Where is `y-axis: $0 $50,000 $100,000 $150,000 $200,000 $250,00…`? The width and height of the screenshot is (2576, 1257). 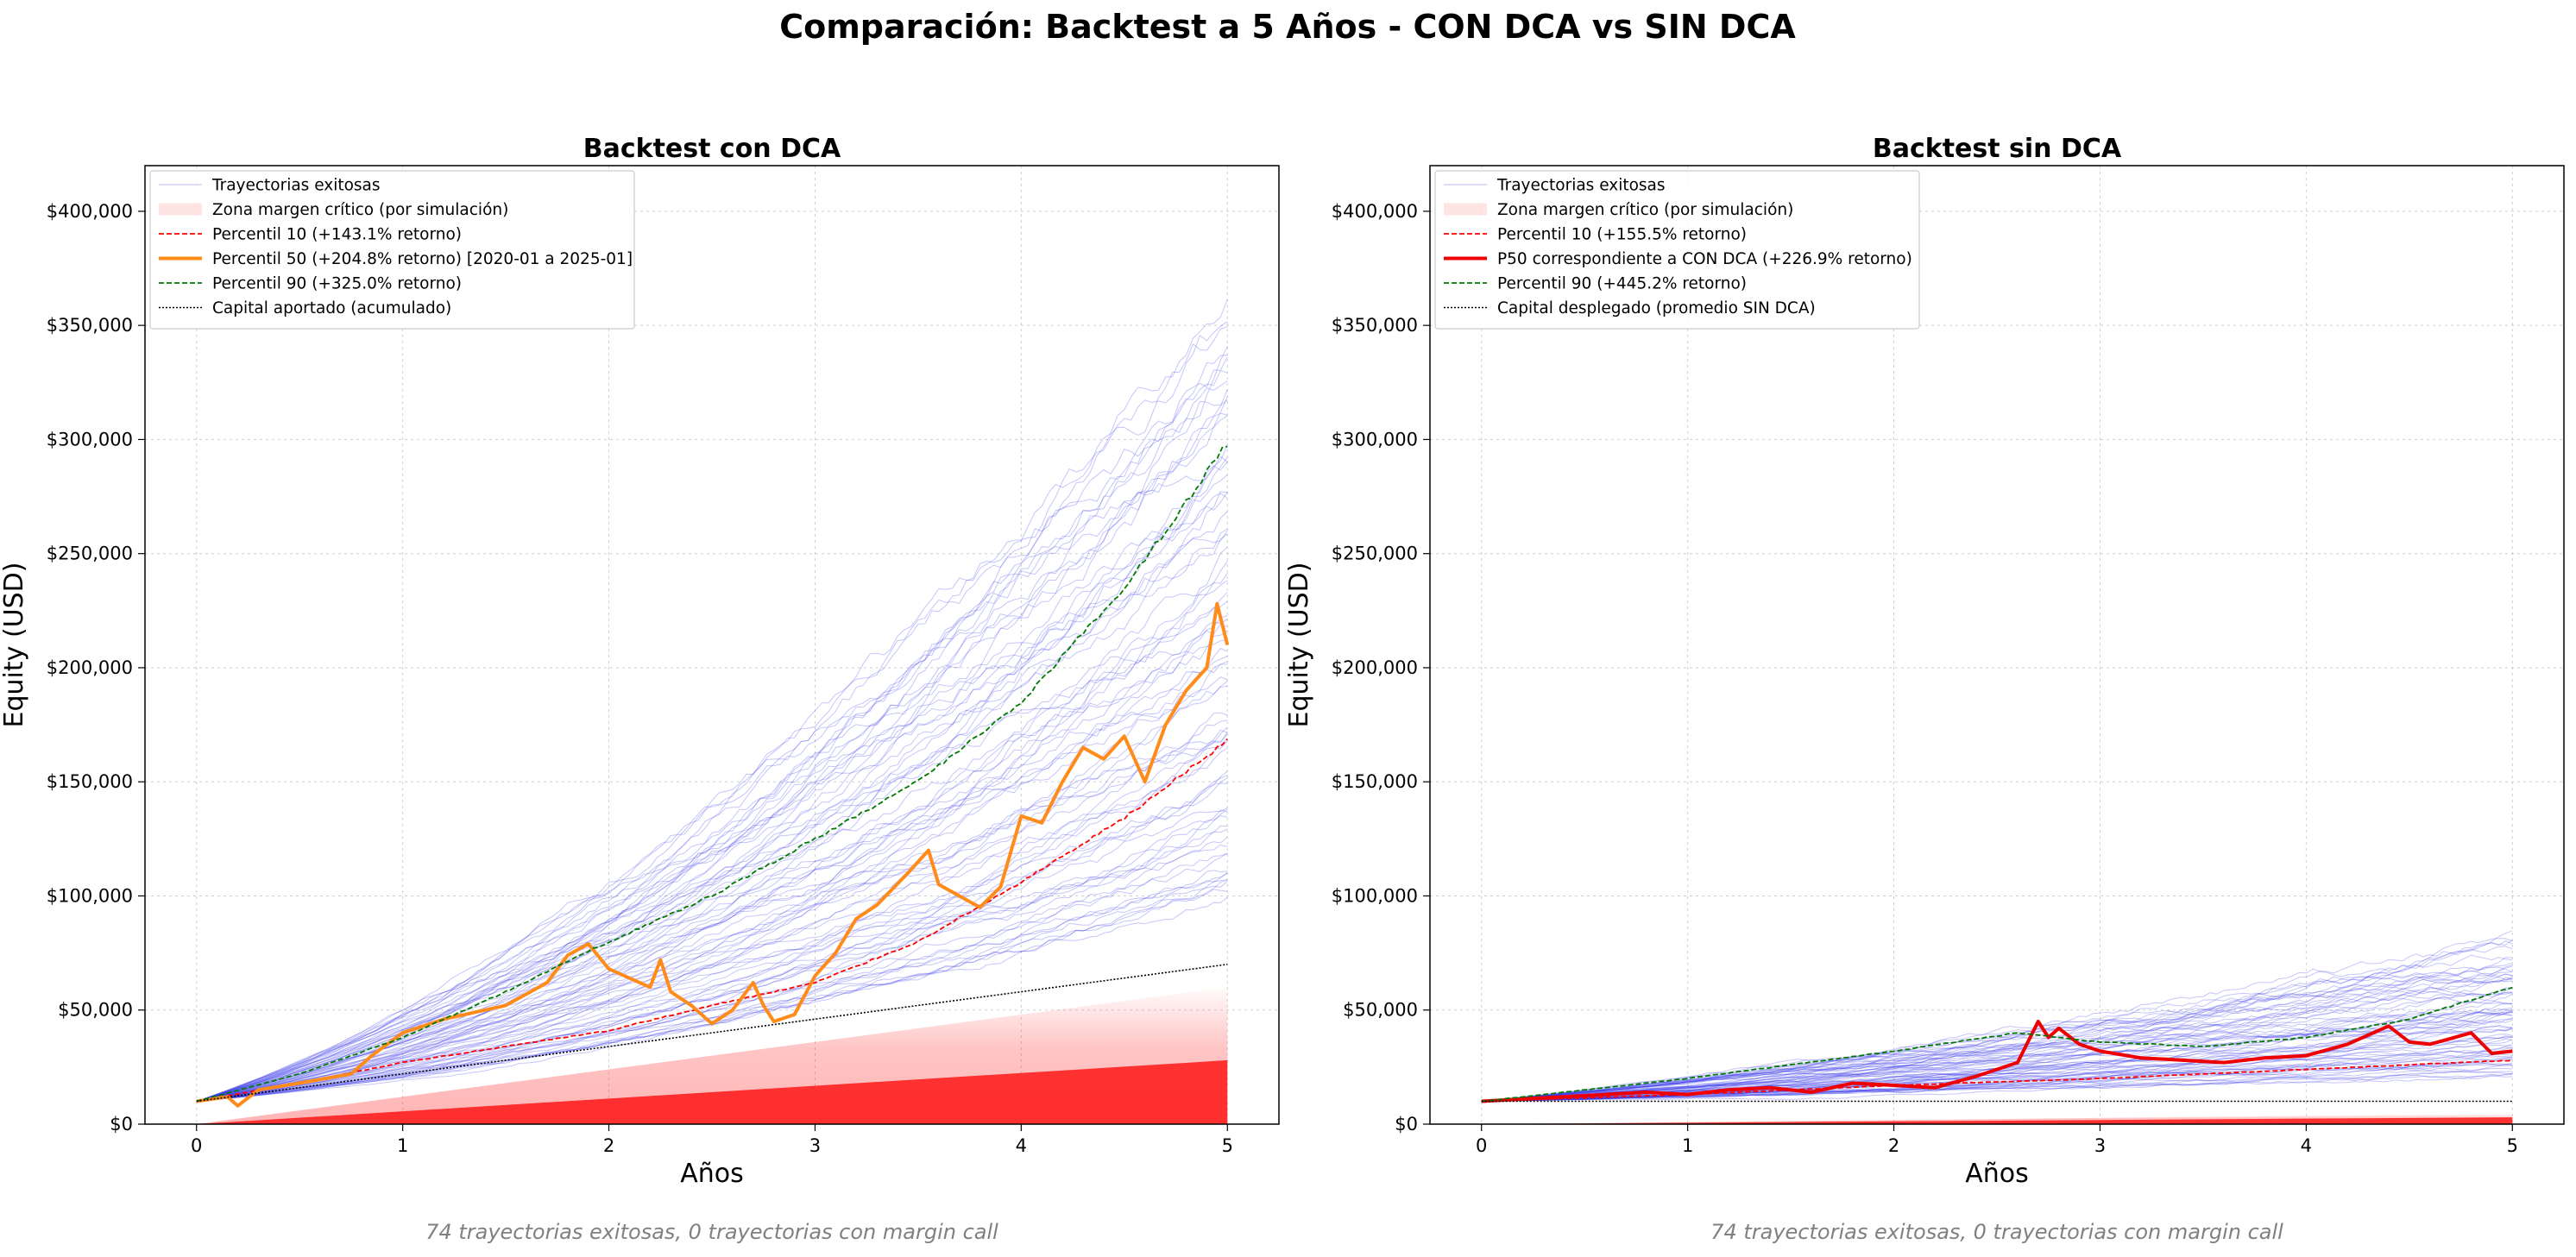 y-axis: $0 $50,000 $100,000 $150,000 $200,000 $250,00… is located at coordinates (96, 667).